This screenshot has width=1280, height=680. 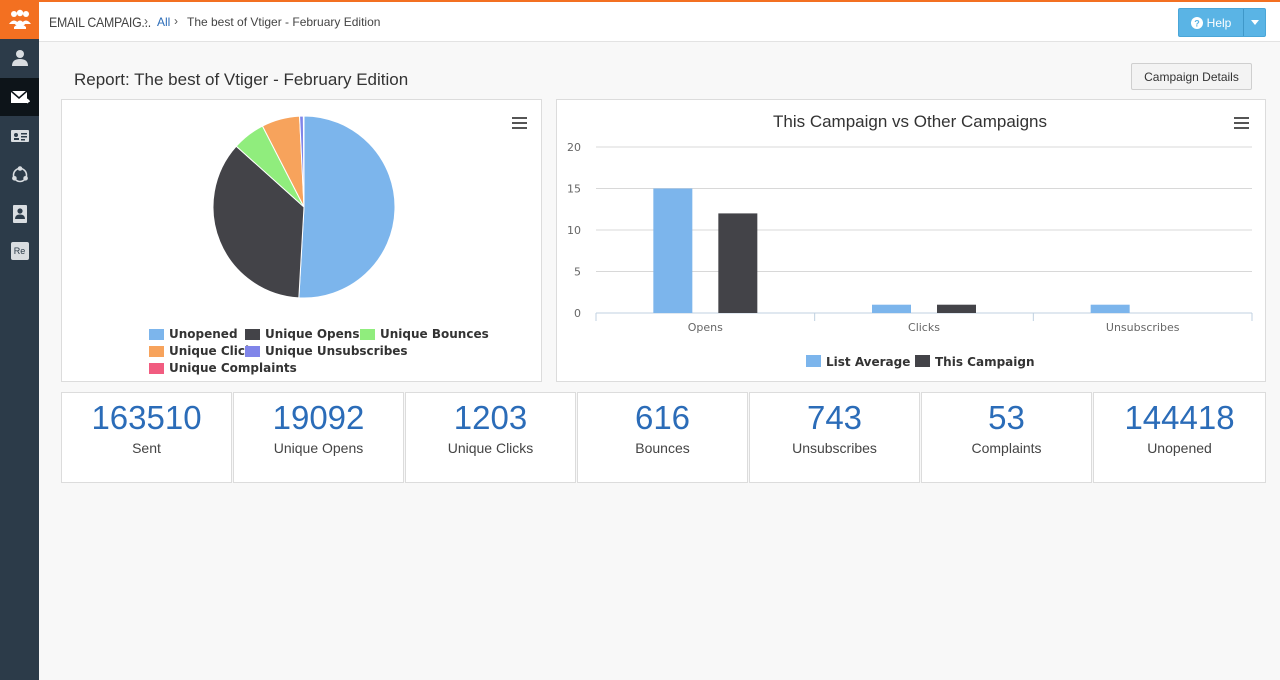 I want to click on stat-value: 743, so click(x=834, y=417).